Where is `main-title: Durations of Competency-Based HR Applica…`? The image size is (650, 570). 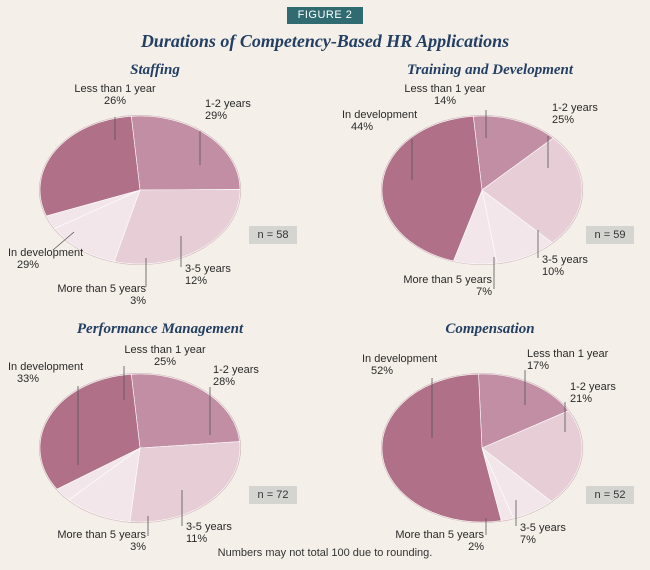
main-title: Durations of Competency-Based HR Applica… is located at coordinates (325, 41).